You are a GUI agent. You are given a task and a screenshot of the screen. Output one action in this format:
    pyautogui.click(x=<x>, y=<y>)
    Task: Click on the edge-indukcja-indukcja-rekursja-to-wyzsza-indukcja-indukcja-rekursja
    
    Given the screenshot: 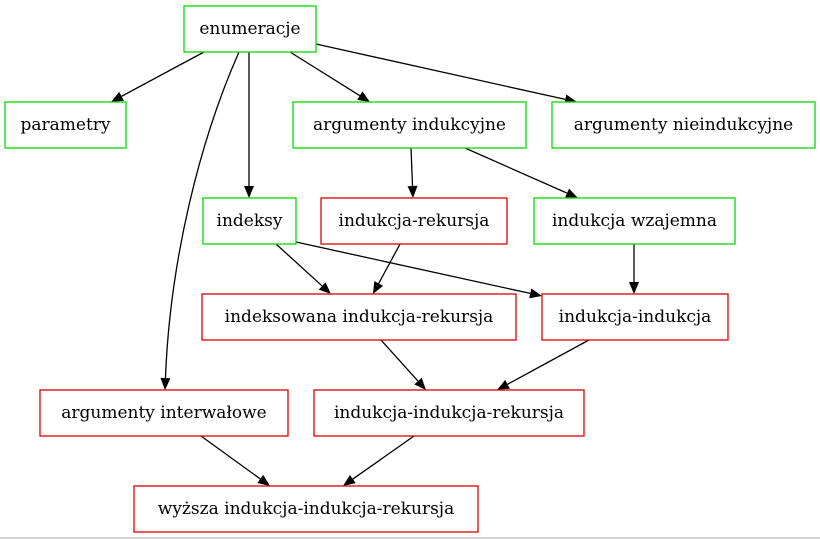 What is the action you would take?
    pyautogui.click(x=379, y=460)
    